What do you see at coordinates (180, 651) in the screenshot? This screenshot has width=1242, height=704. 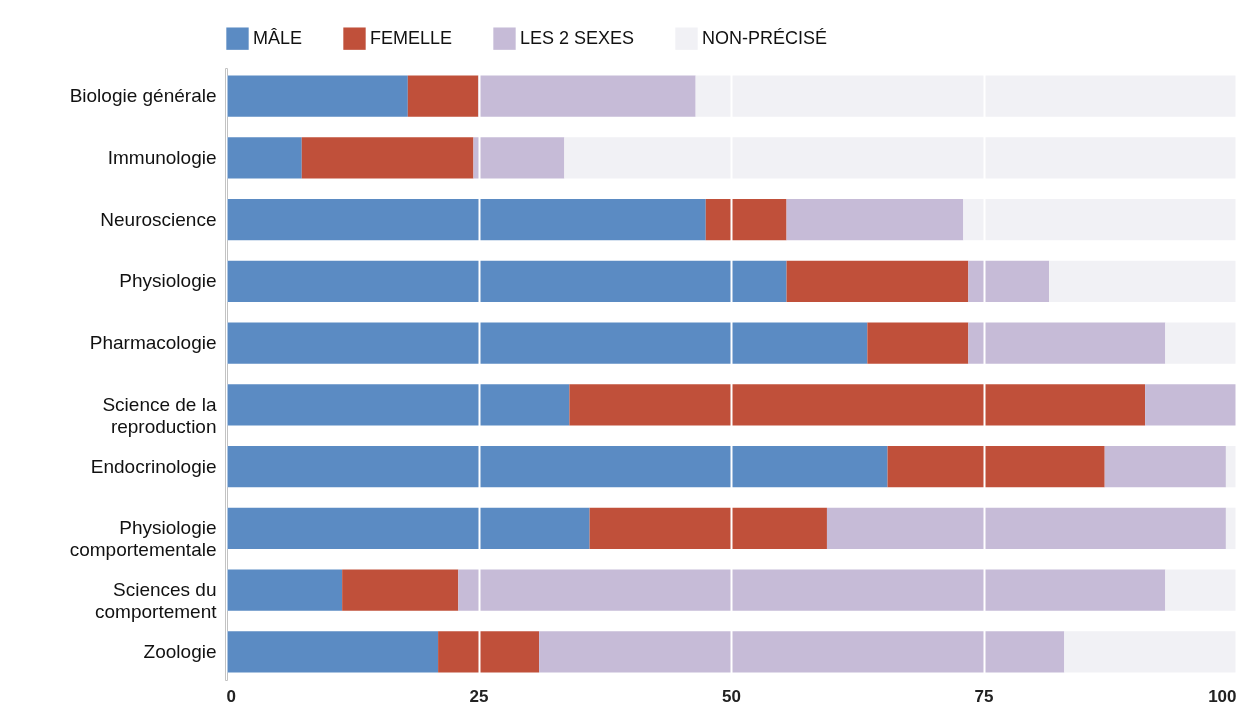 I see `y-tick-label: Zoologie` at bounding box center [180, 651].